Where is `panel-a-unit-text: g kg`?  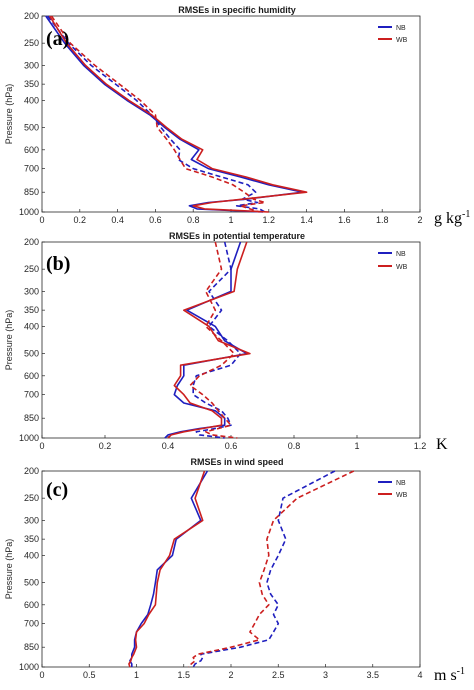 panel-a-unit-text: g kg is located at coordinates (448, 218).